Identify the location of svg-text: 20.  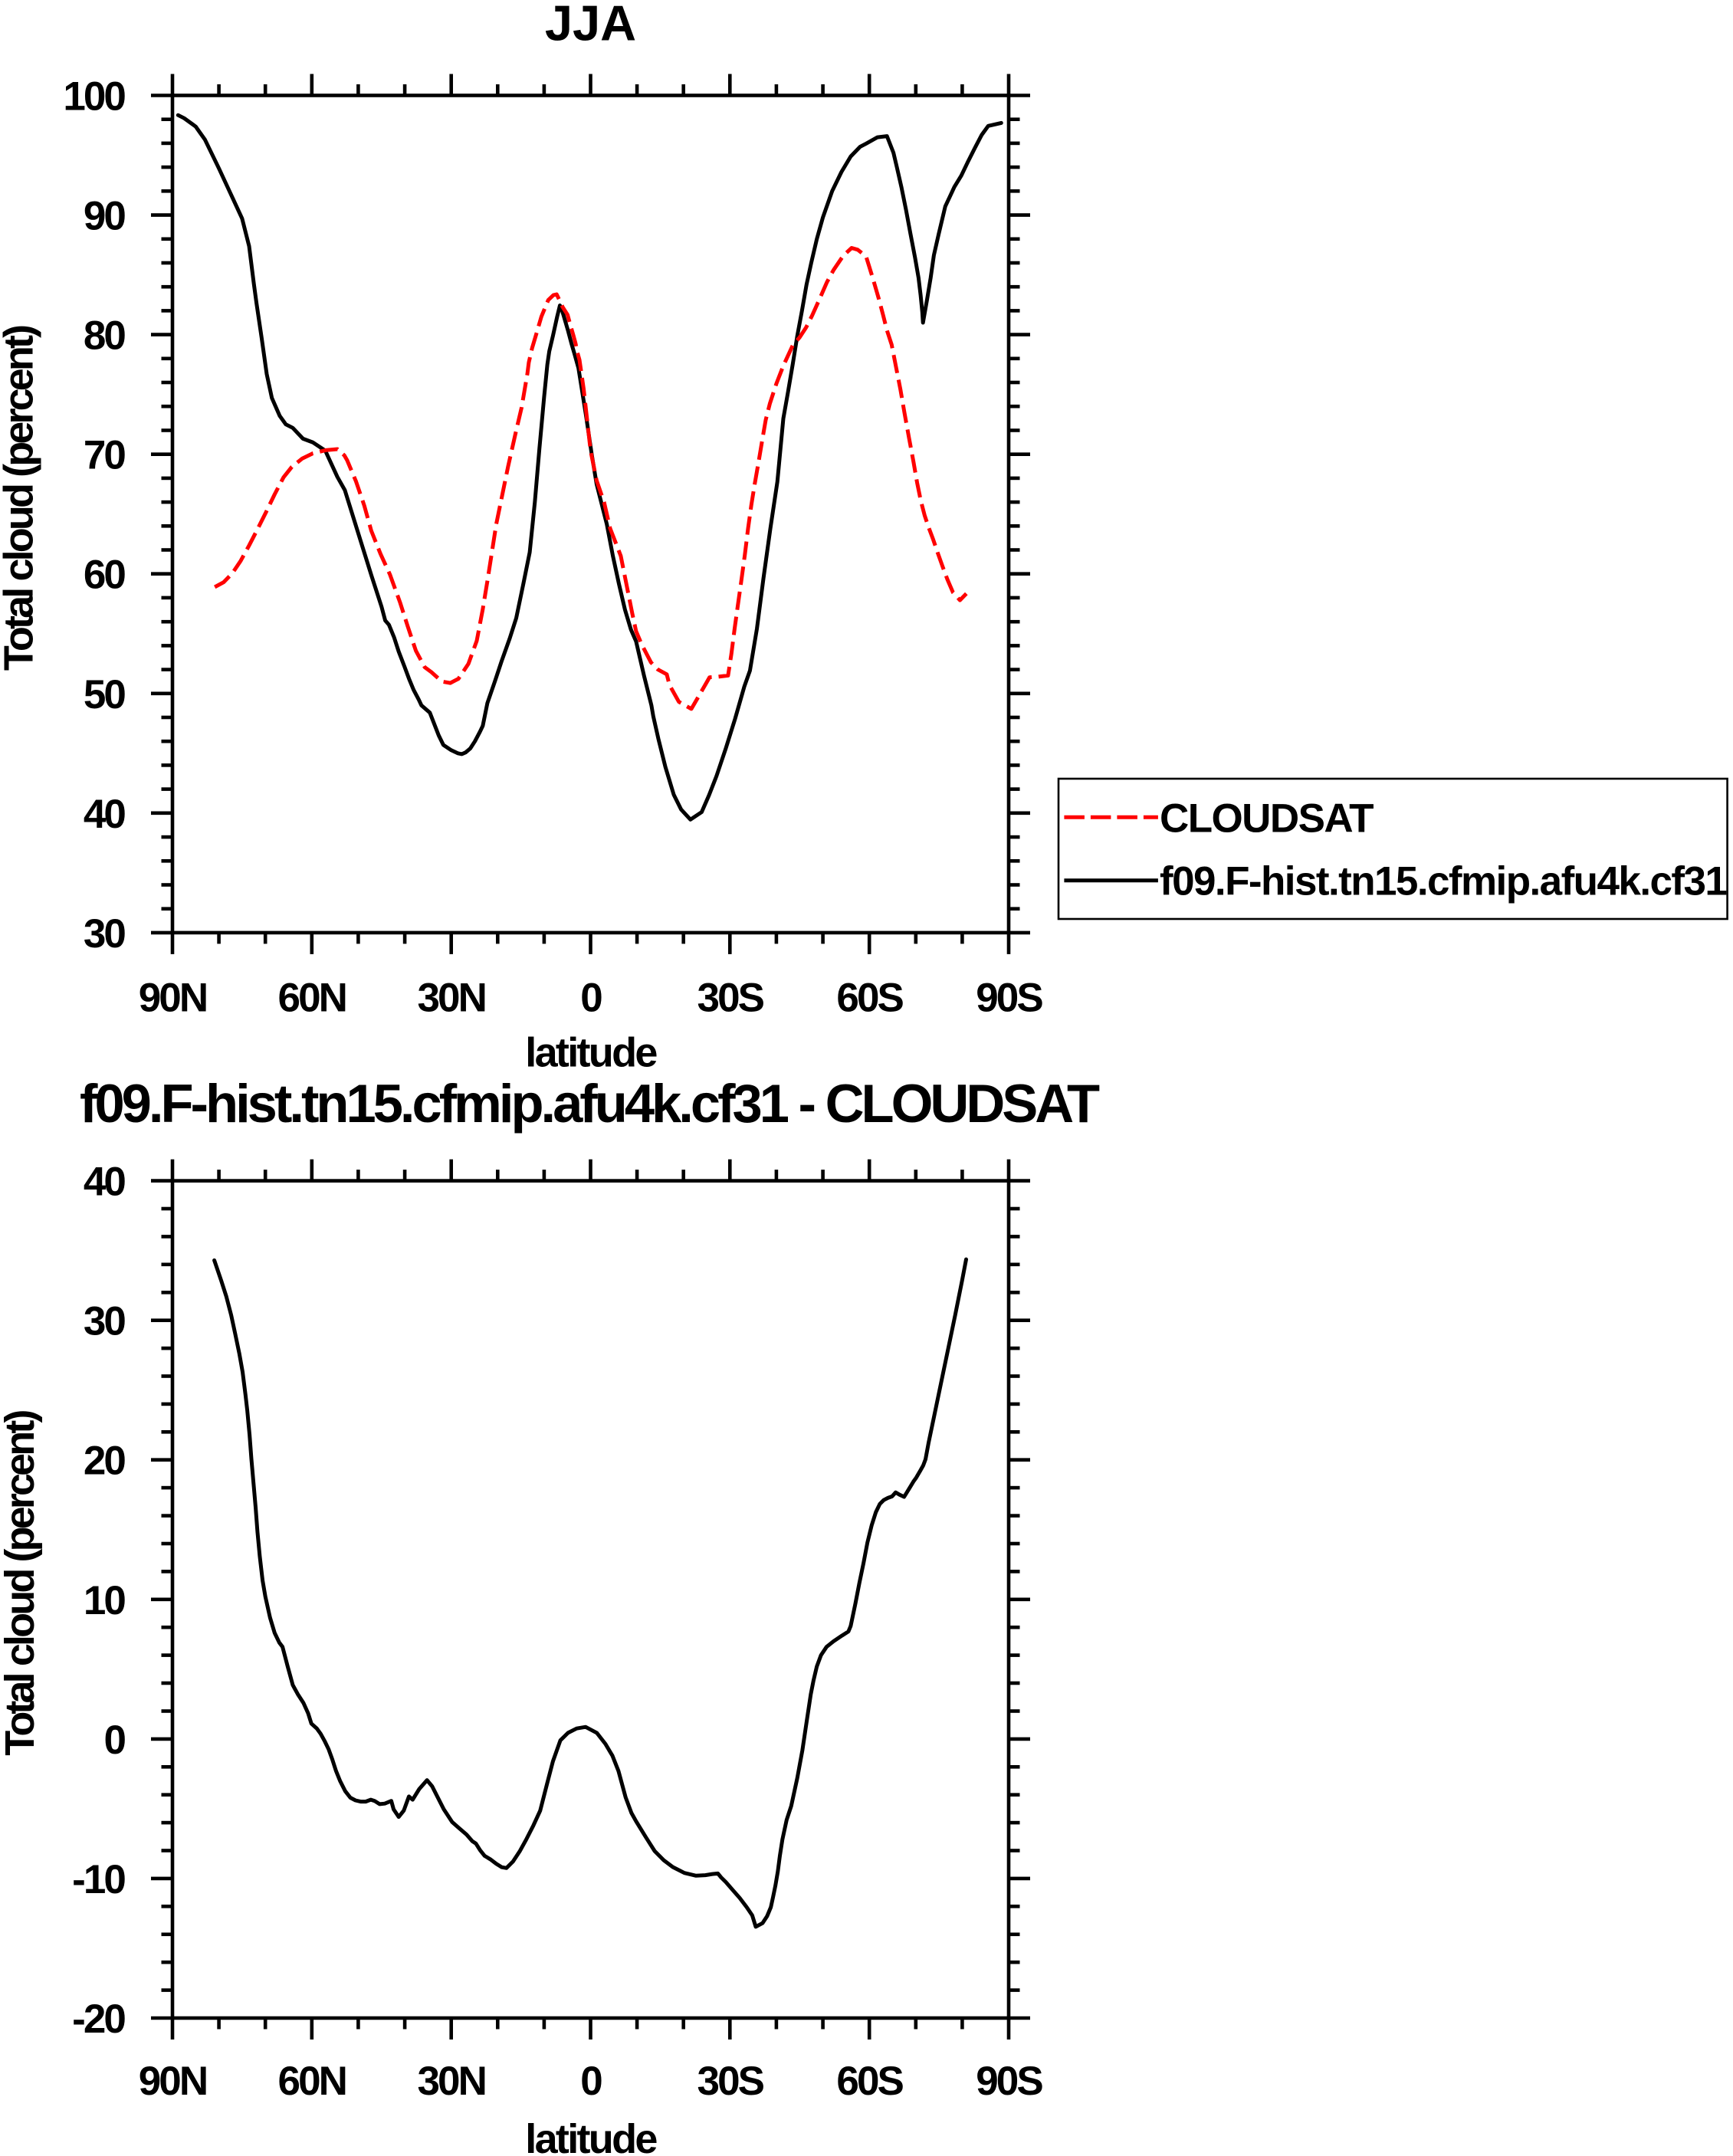
(105, 1461).